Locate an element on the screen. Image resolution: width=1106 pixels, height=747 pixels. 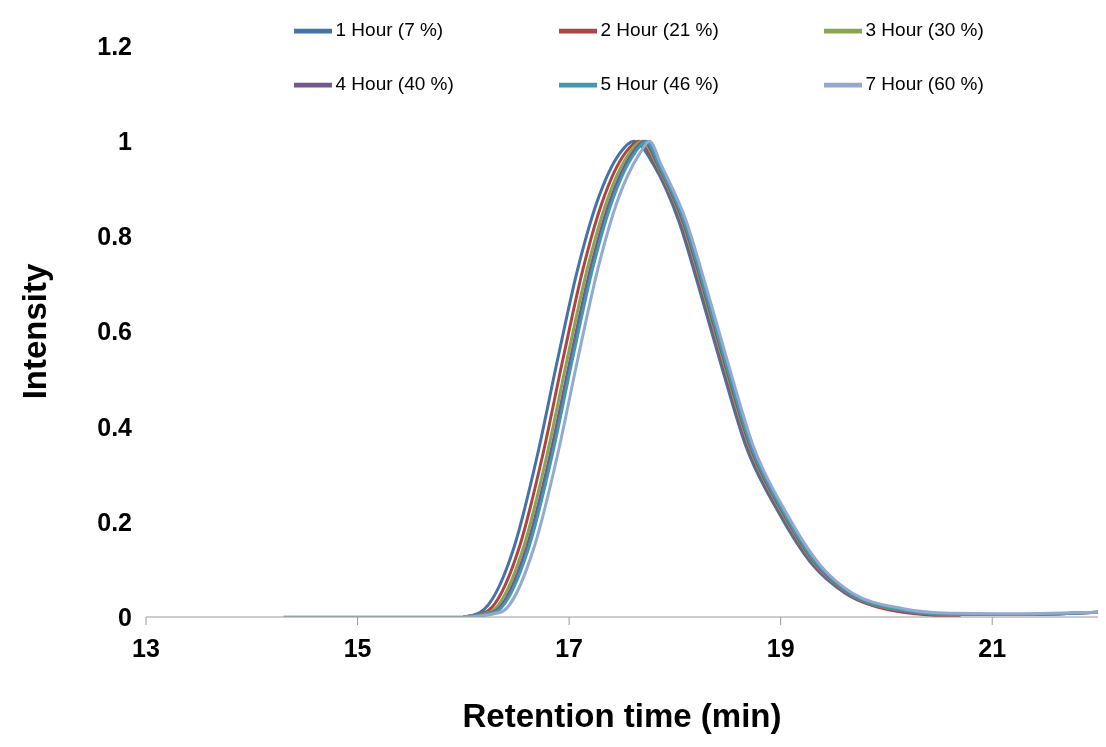
y-tick-label: 0 is located at coordinates (125, 616).